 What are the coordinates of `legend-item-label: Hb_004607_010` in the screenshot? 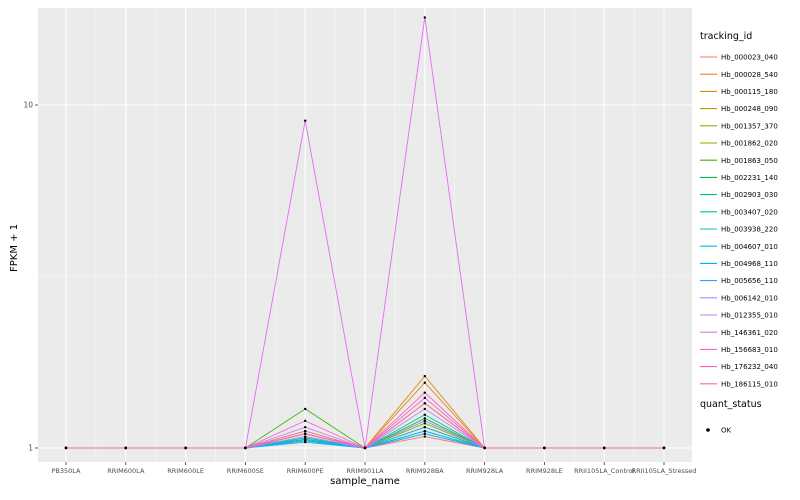 It's located at (749, 247).